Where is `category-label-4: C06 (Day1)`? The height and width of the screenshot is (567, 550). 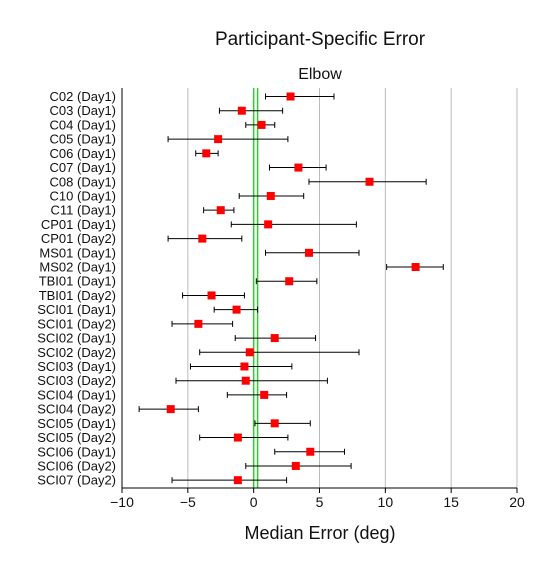
category-label-4: C06 (Day1) is located at coordinates (83, 153).